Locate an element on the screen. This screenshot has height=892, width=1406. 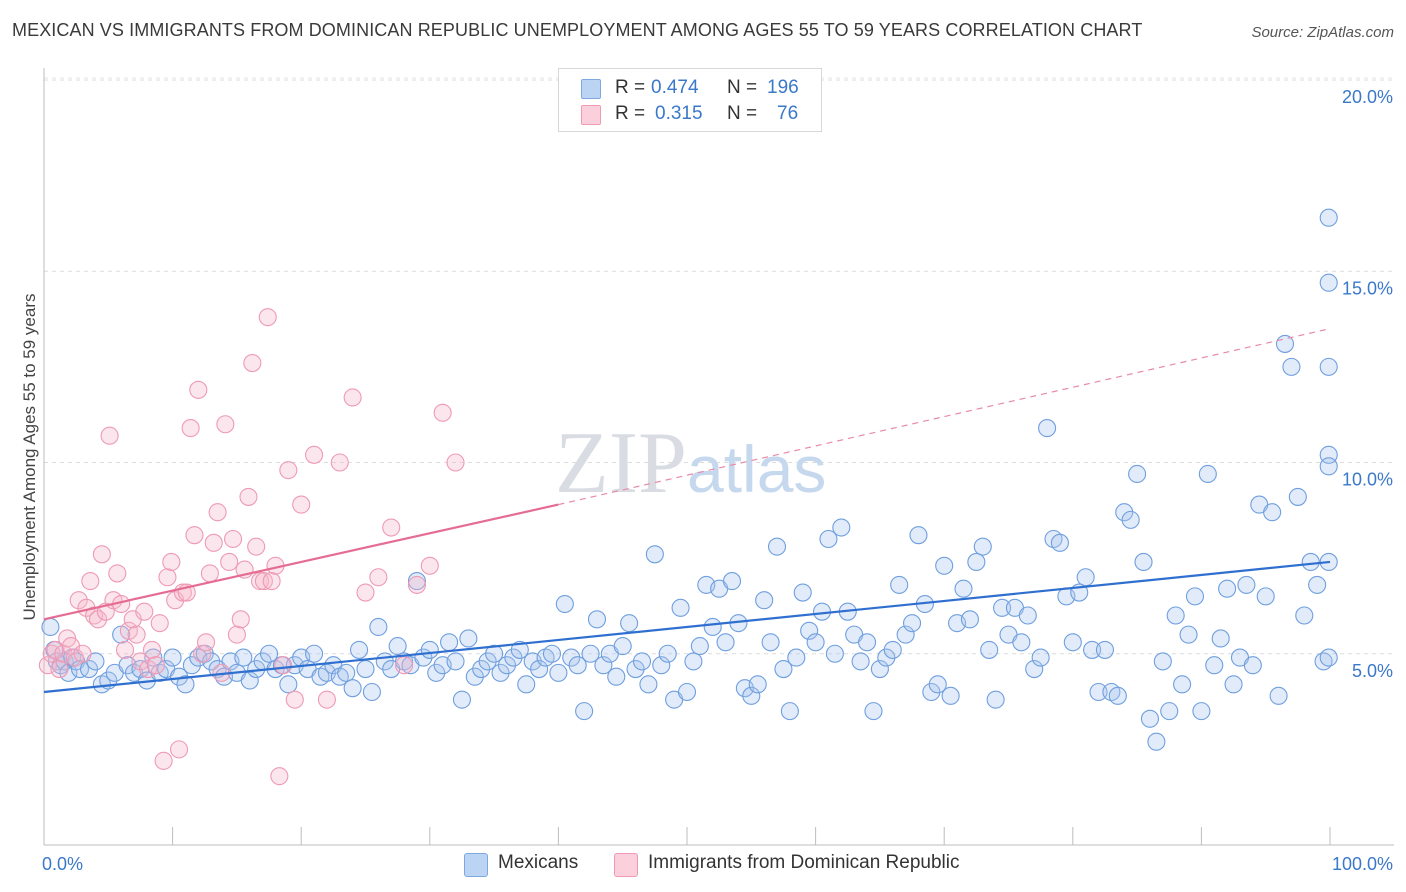
legend-r-value: 0.474 is located at coordinates (675, 87).